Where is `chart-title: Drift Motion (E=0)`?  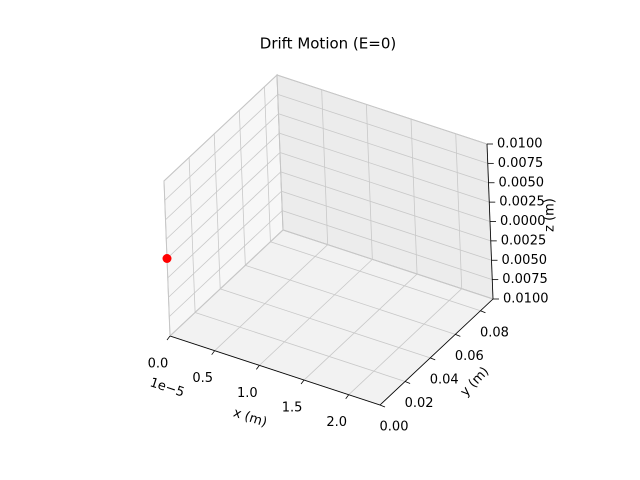
chart-title: Drift Motion (E=0) is located at coordinates (328, 44).